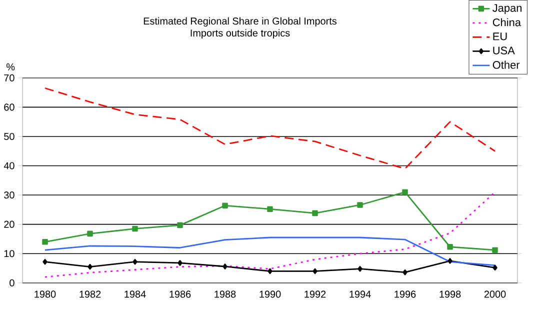 Image resolution: width=552 pixels, height=333 pixels. I want to click on y-tick-label: 60, so click(9, 107).